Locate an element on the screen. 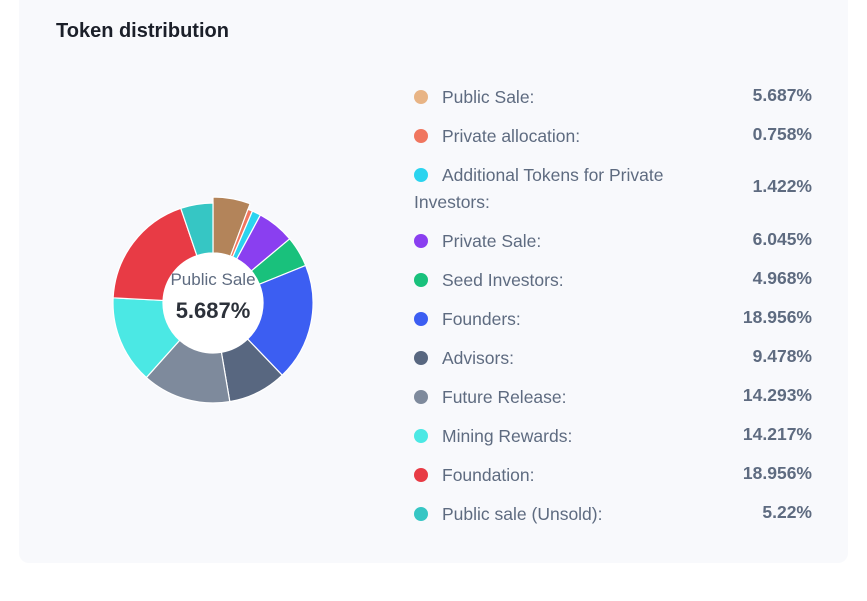  legend-label: Foundation: is located at coordinates (488, 475).